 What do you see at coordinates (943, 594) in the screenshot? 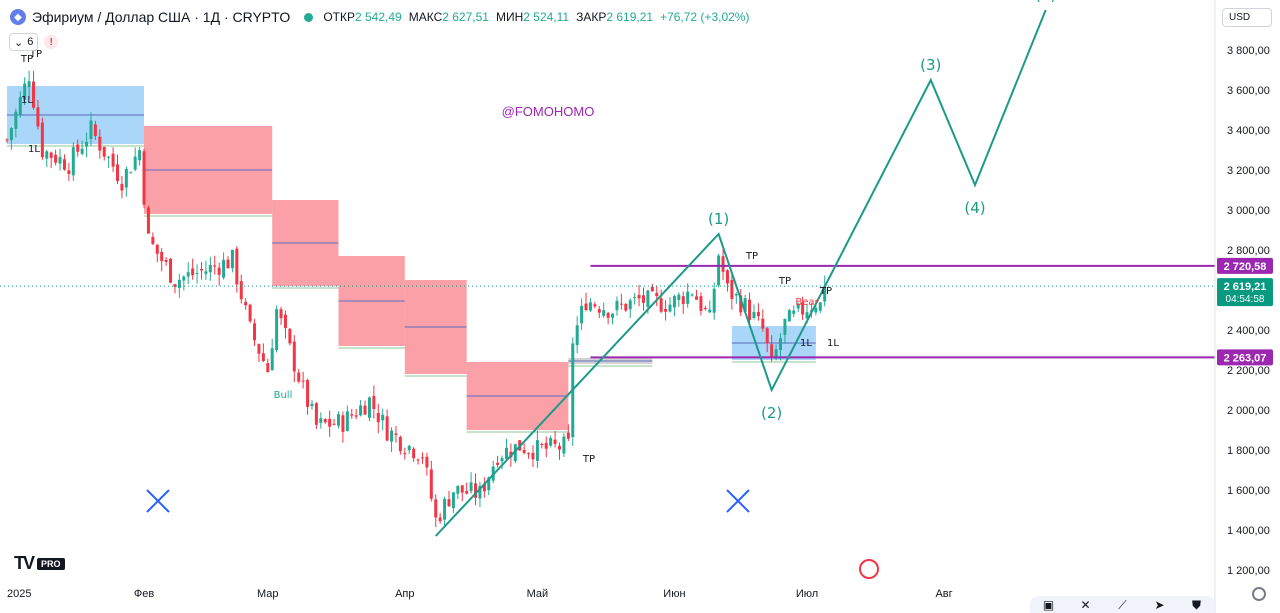
I see `x-tick-label: Авг` at bounding box center [943, 594].